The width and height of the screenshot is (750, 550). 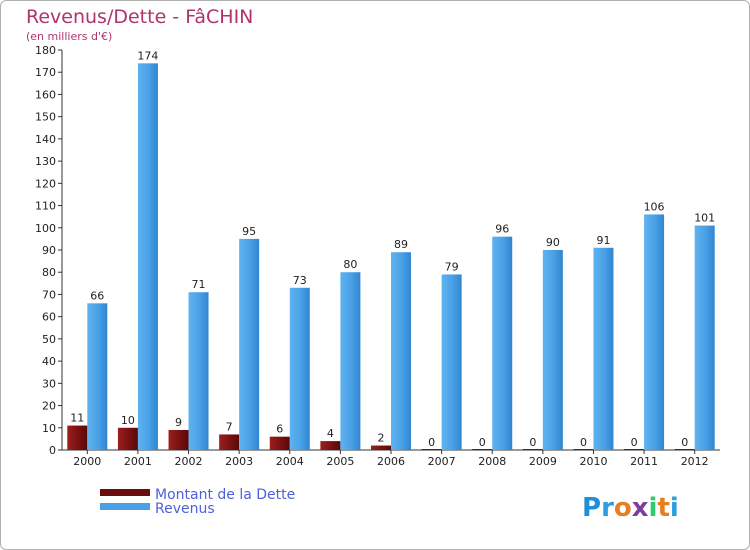 I want to click on proxiti-logo: Proxiti, so click(x=630, y=508).